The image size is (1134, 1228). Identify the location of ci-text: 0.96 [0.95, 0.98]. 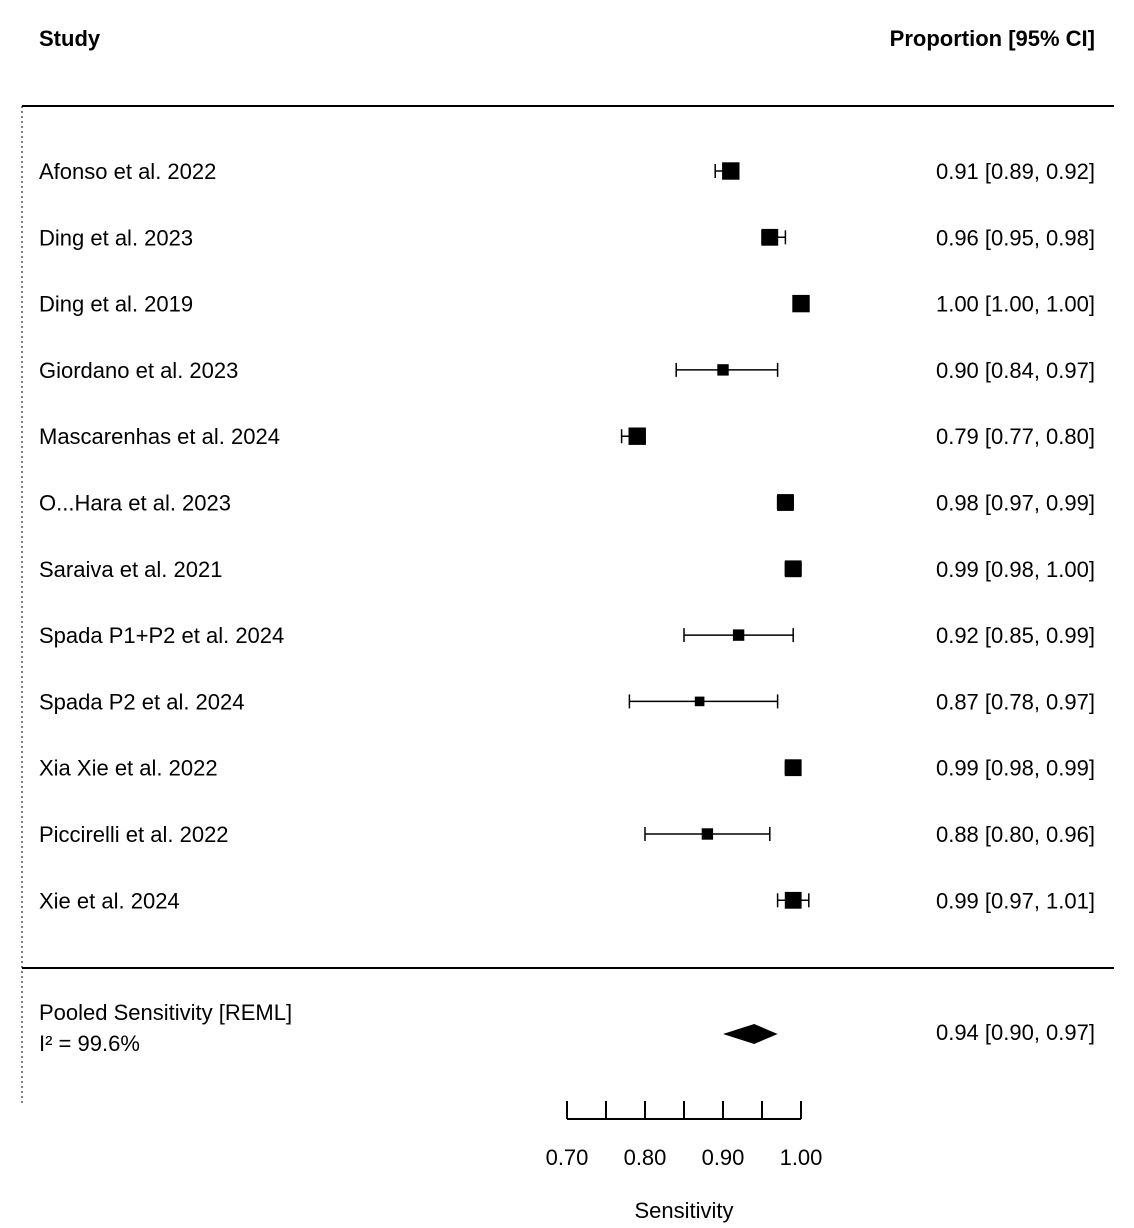
(1015, 237).